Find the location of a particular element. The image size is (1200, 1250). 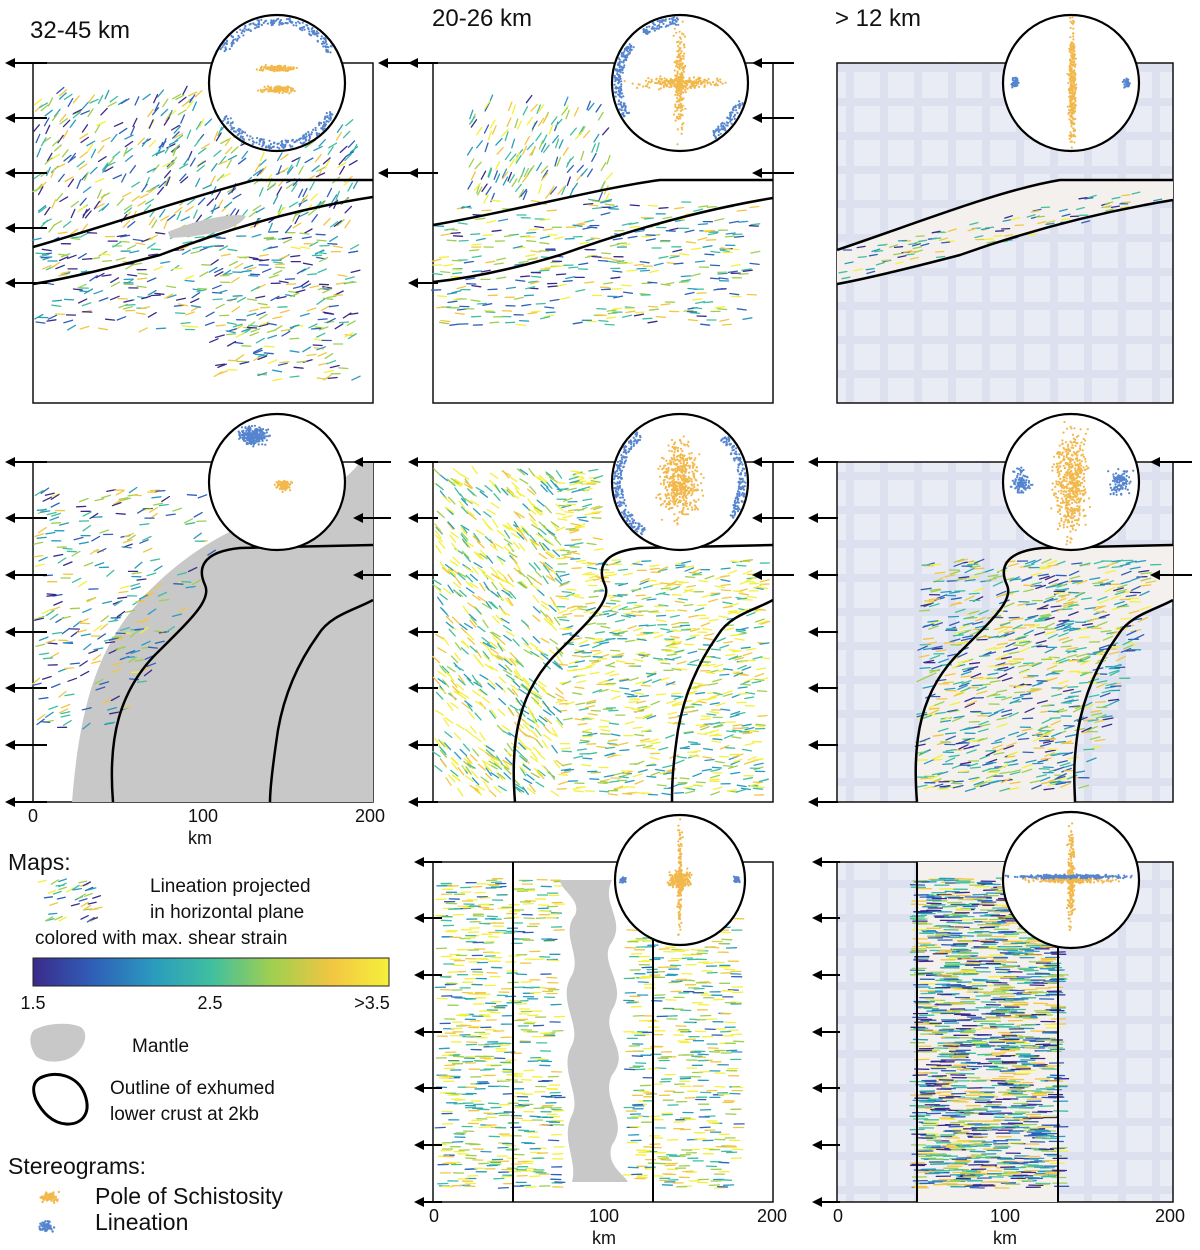

column-title-3: > 12 km is located at coordinates (878, 18).